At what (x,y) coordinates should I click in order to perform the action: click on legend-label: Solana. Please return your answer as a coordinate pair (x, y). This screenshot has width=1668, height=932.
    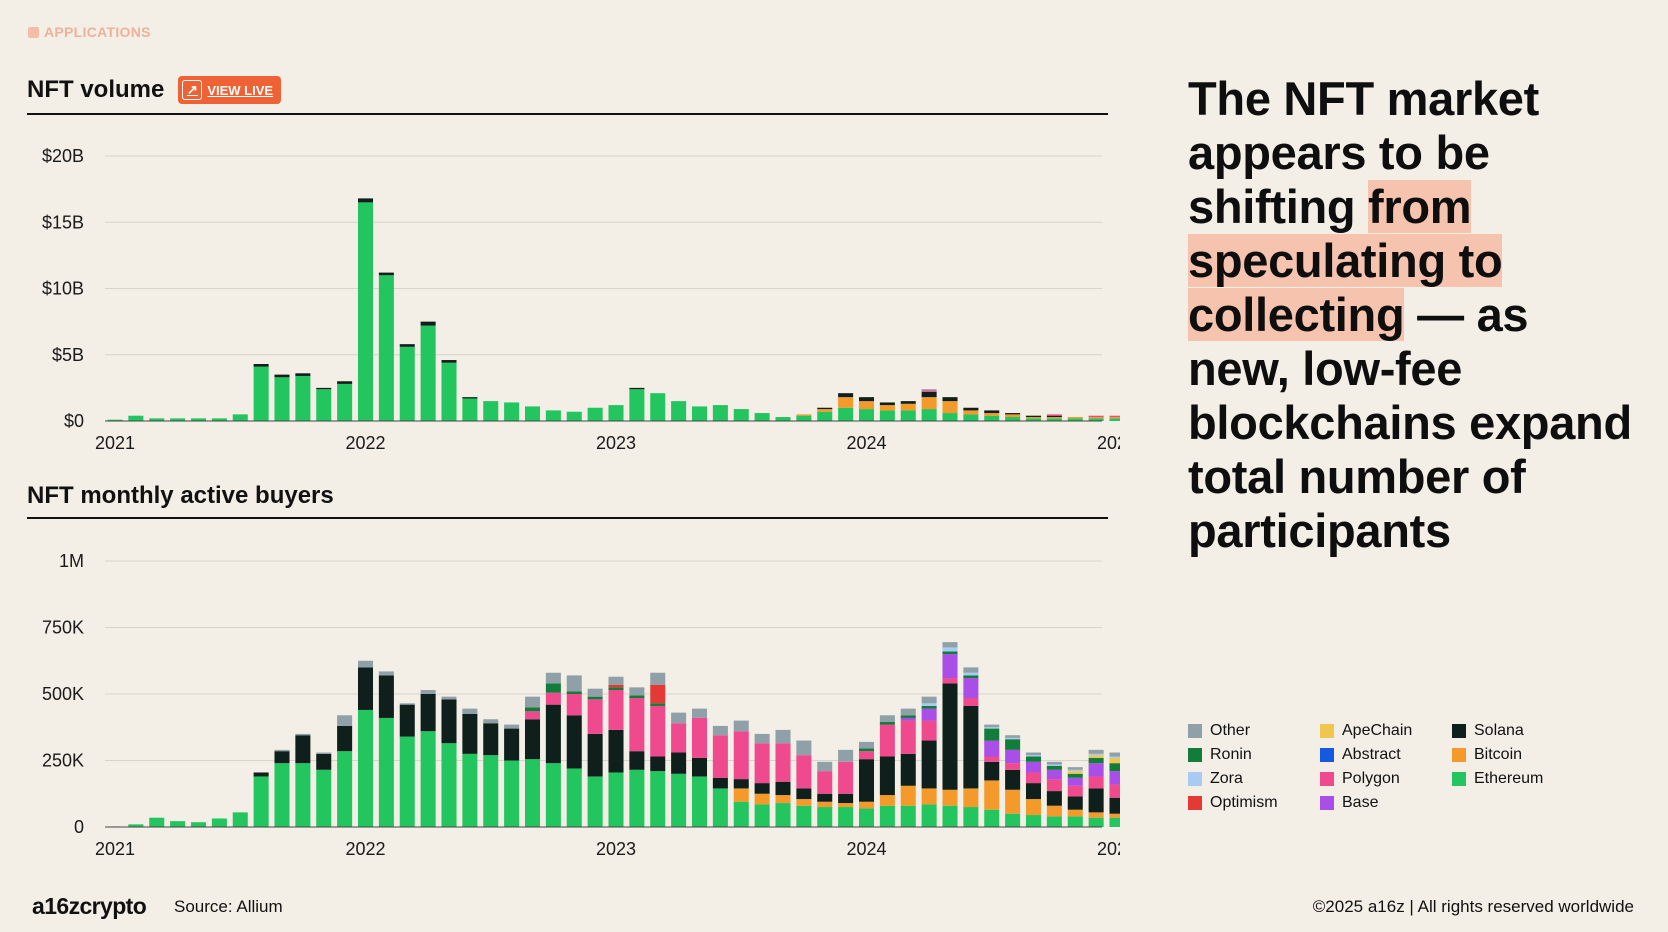
    Looking at the image, I should click on (1499, 730).